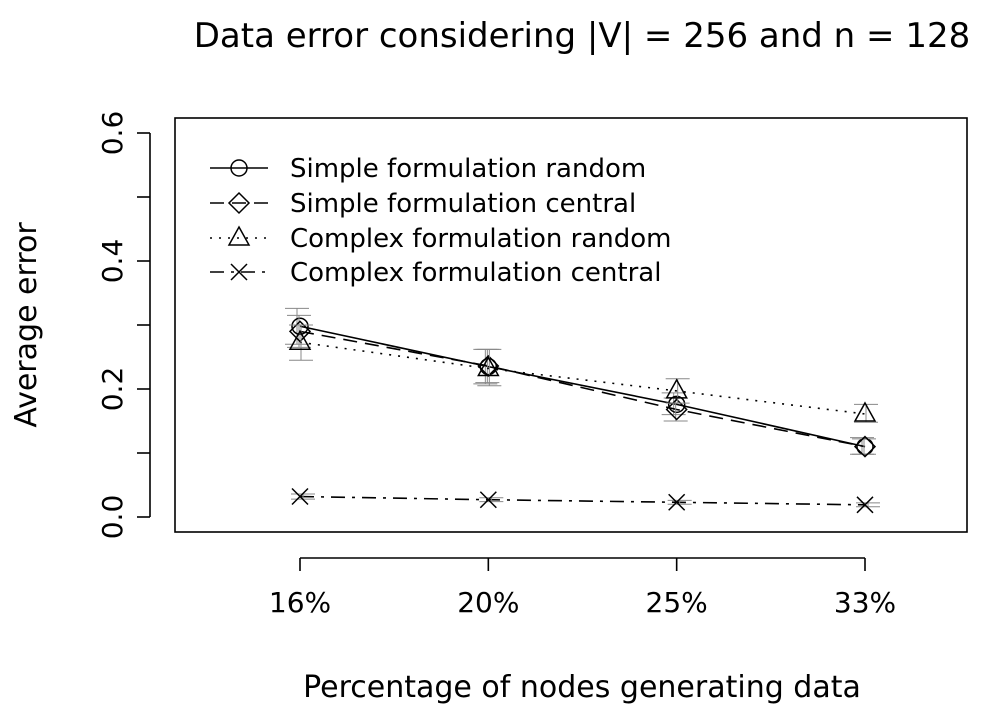 This screenshot has width=1000, height=715. I want to click on legend-entry-simple-random: Simple formulation random, so click(428, 169).